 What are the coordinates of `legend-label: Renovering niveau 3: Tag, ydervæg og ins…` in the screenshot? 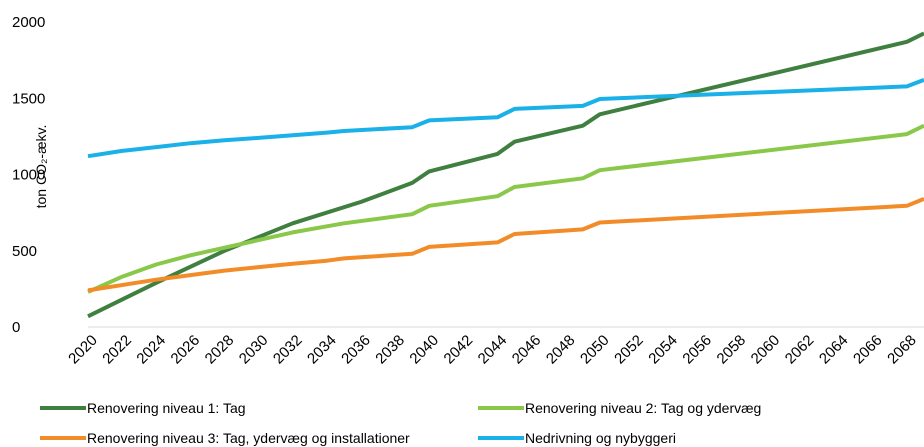 It's located at (248, 438).